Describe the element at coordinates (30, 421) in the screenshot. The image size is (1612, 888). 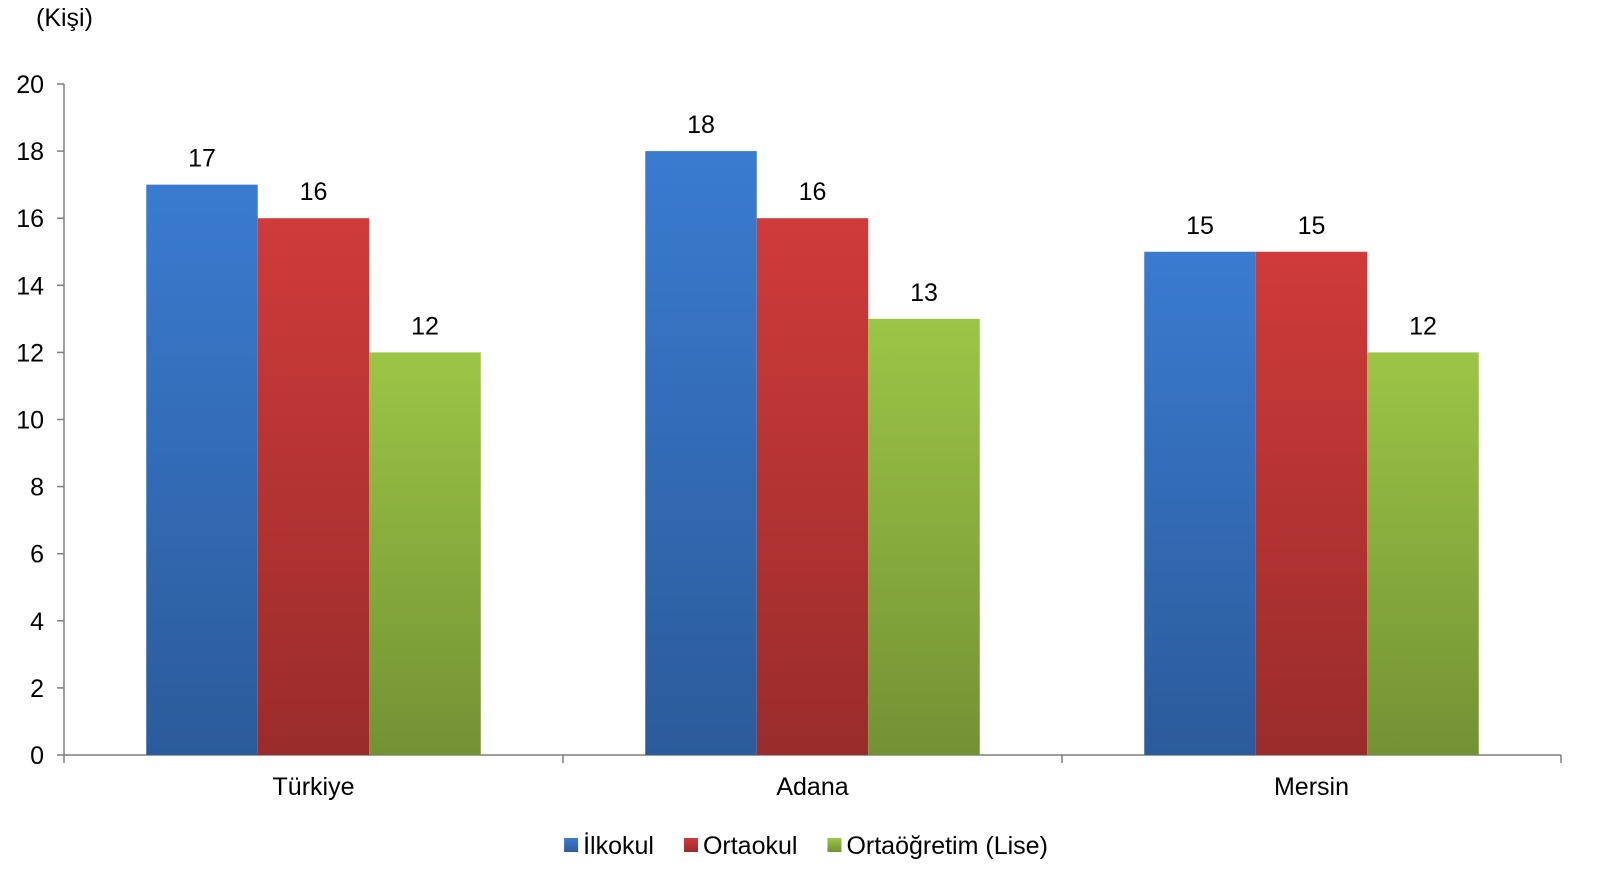
I see `y-tick-label: 10` at that location.